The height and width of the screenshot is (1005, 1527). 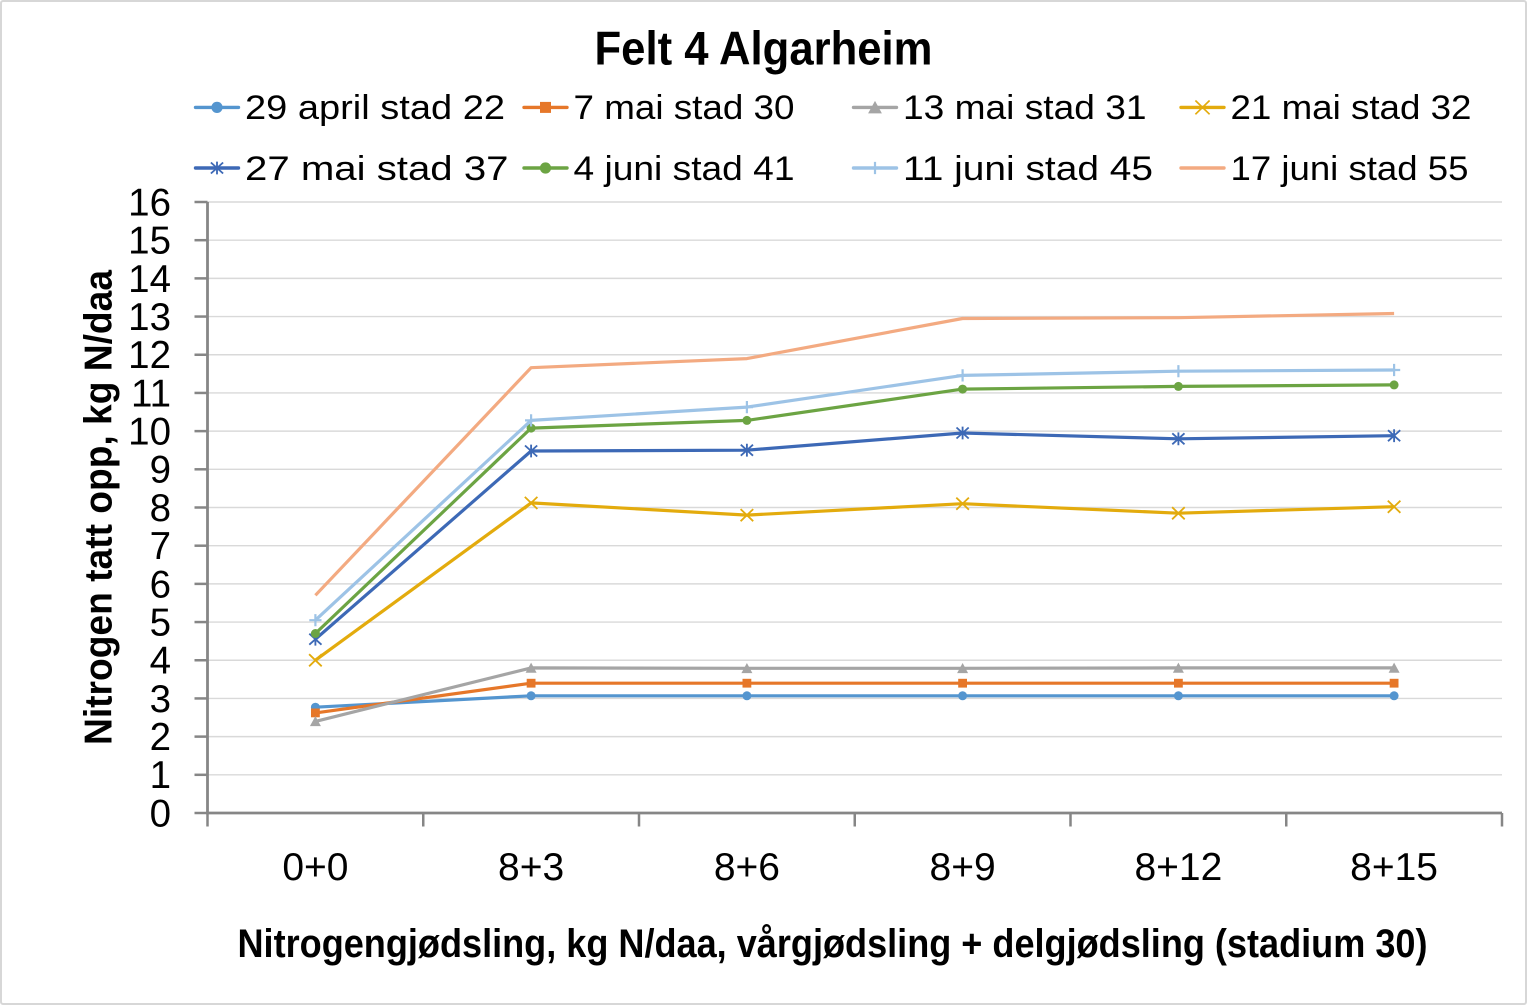 I want to click on svg-text: 1, so click(x=160, y=775).